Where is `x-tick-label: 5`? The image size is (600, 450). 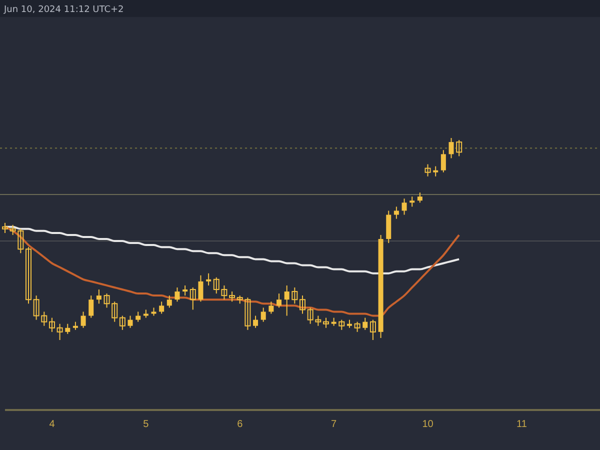 x-tick-label: 5 is located at coordinates (146, 424).